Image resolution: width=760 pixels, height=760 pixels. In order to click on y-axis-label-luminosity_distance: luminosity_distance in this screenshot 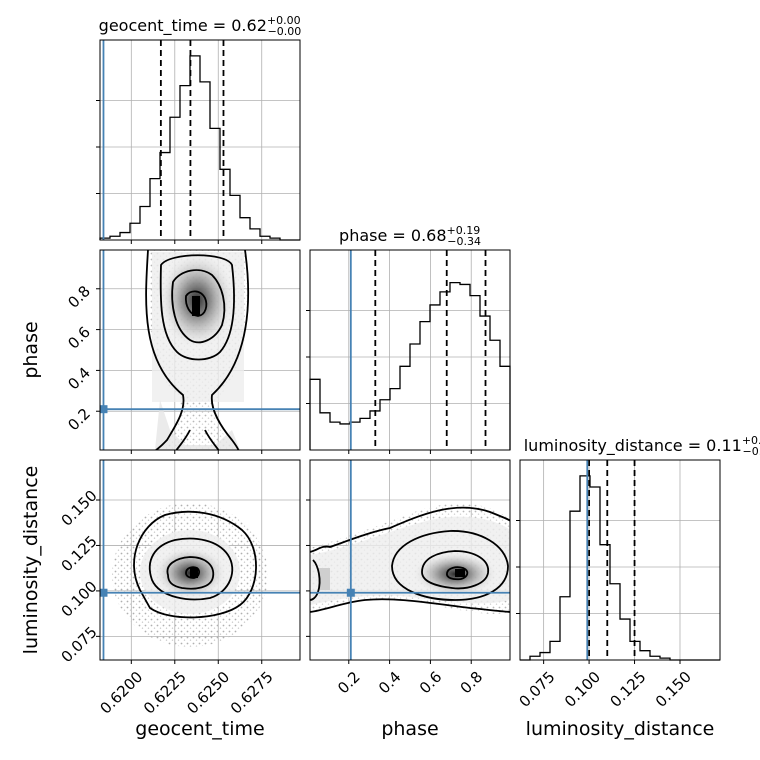, I will do `click(31, 560)`.